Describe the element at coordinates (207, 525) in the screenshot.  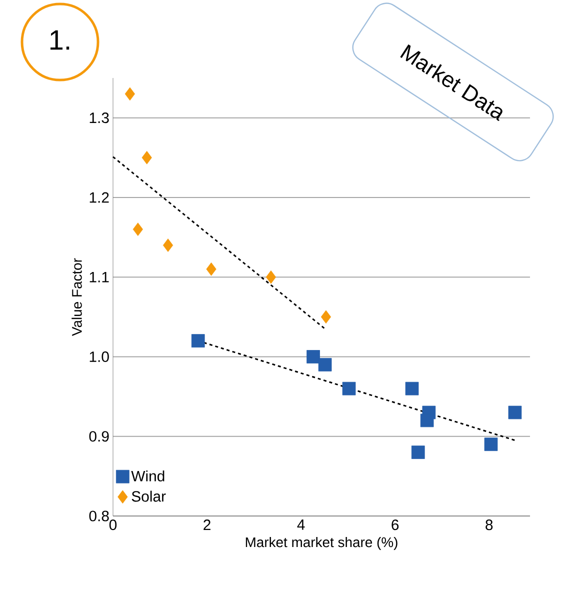
I see `x-tick-label: 2` at that location.